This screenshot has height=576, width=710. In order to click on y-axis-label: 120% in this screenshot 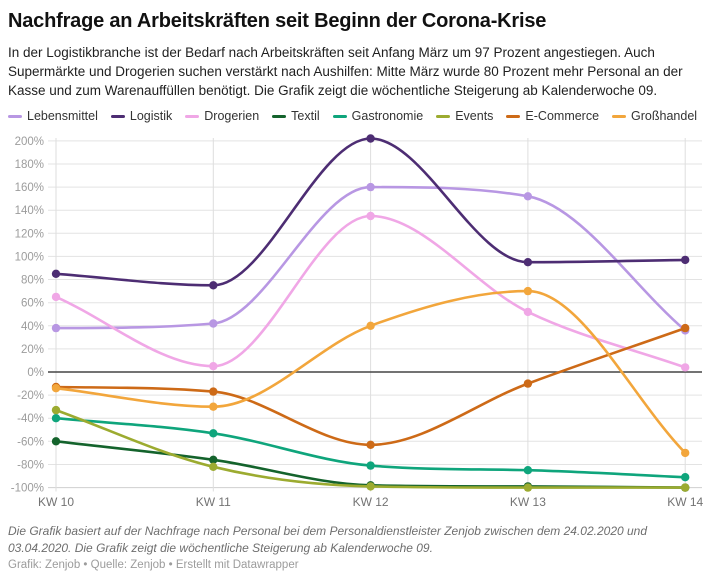, I will do `click(29, 235)`.